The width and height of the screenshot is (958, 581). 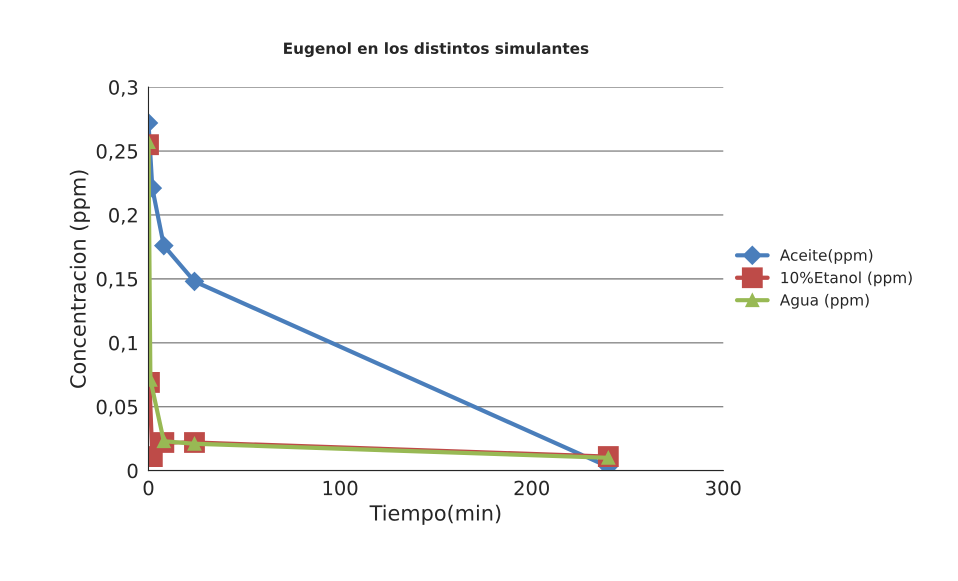 What do you see at coordinates (123, 344) in the screenshot?
I see `y-tick-label: 0,1` at bounding box center [123, 344].